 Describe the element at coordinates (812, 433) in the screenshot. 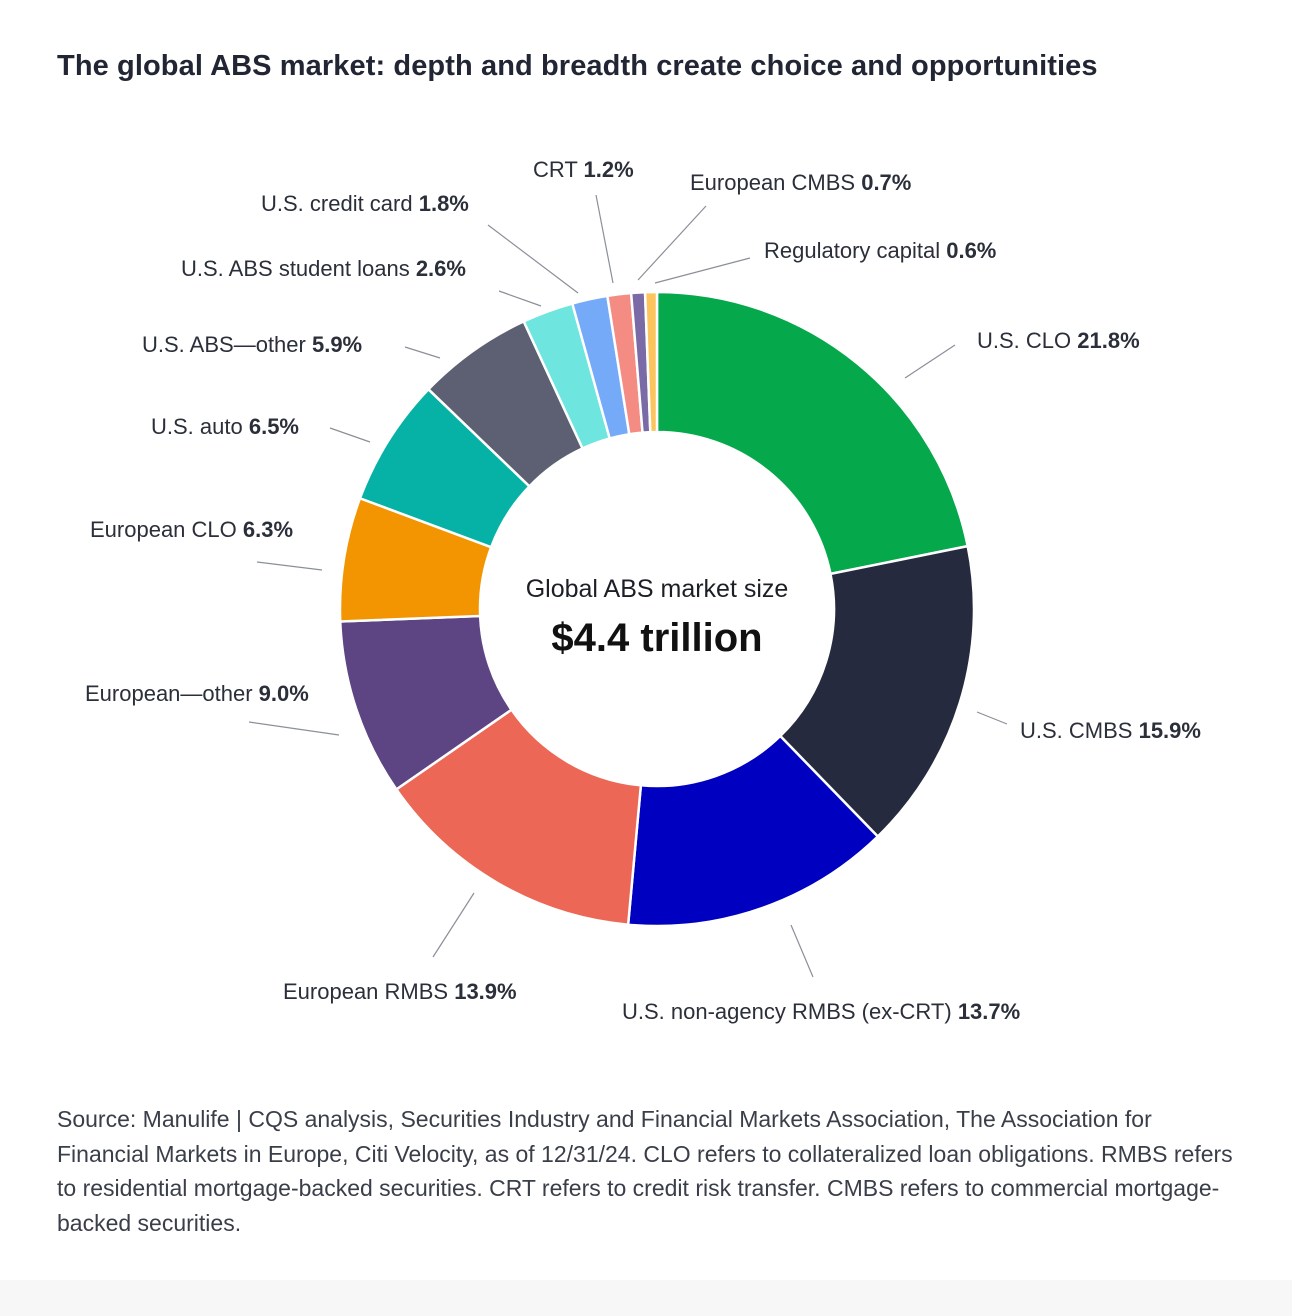

I see `slice-u-s-clo` at that location.